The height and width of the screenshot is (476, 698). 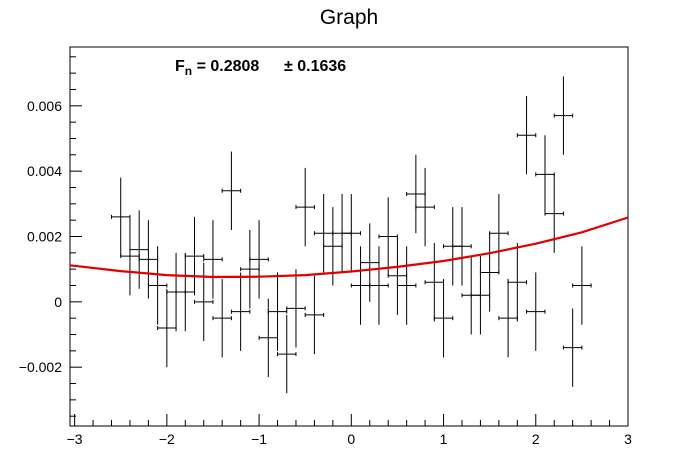 What do you see at coordinates (536, 439) in the screenshot?
I see `x-tick-label: 2` at bounding box center [536, 439].